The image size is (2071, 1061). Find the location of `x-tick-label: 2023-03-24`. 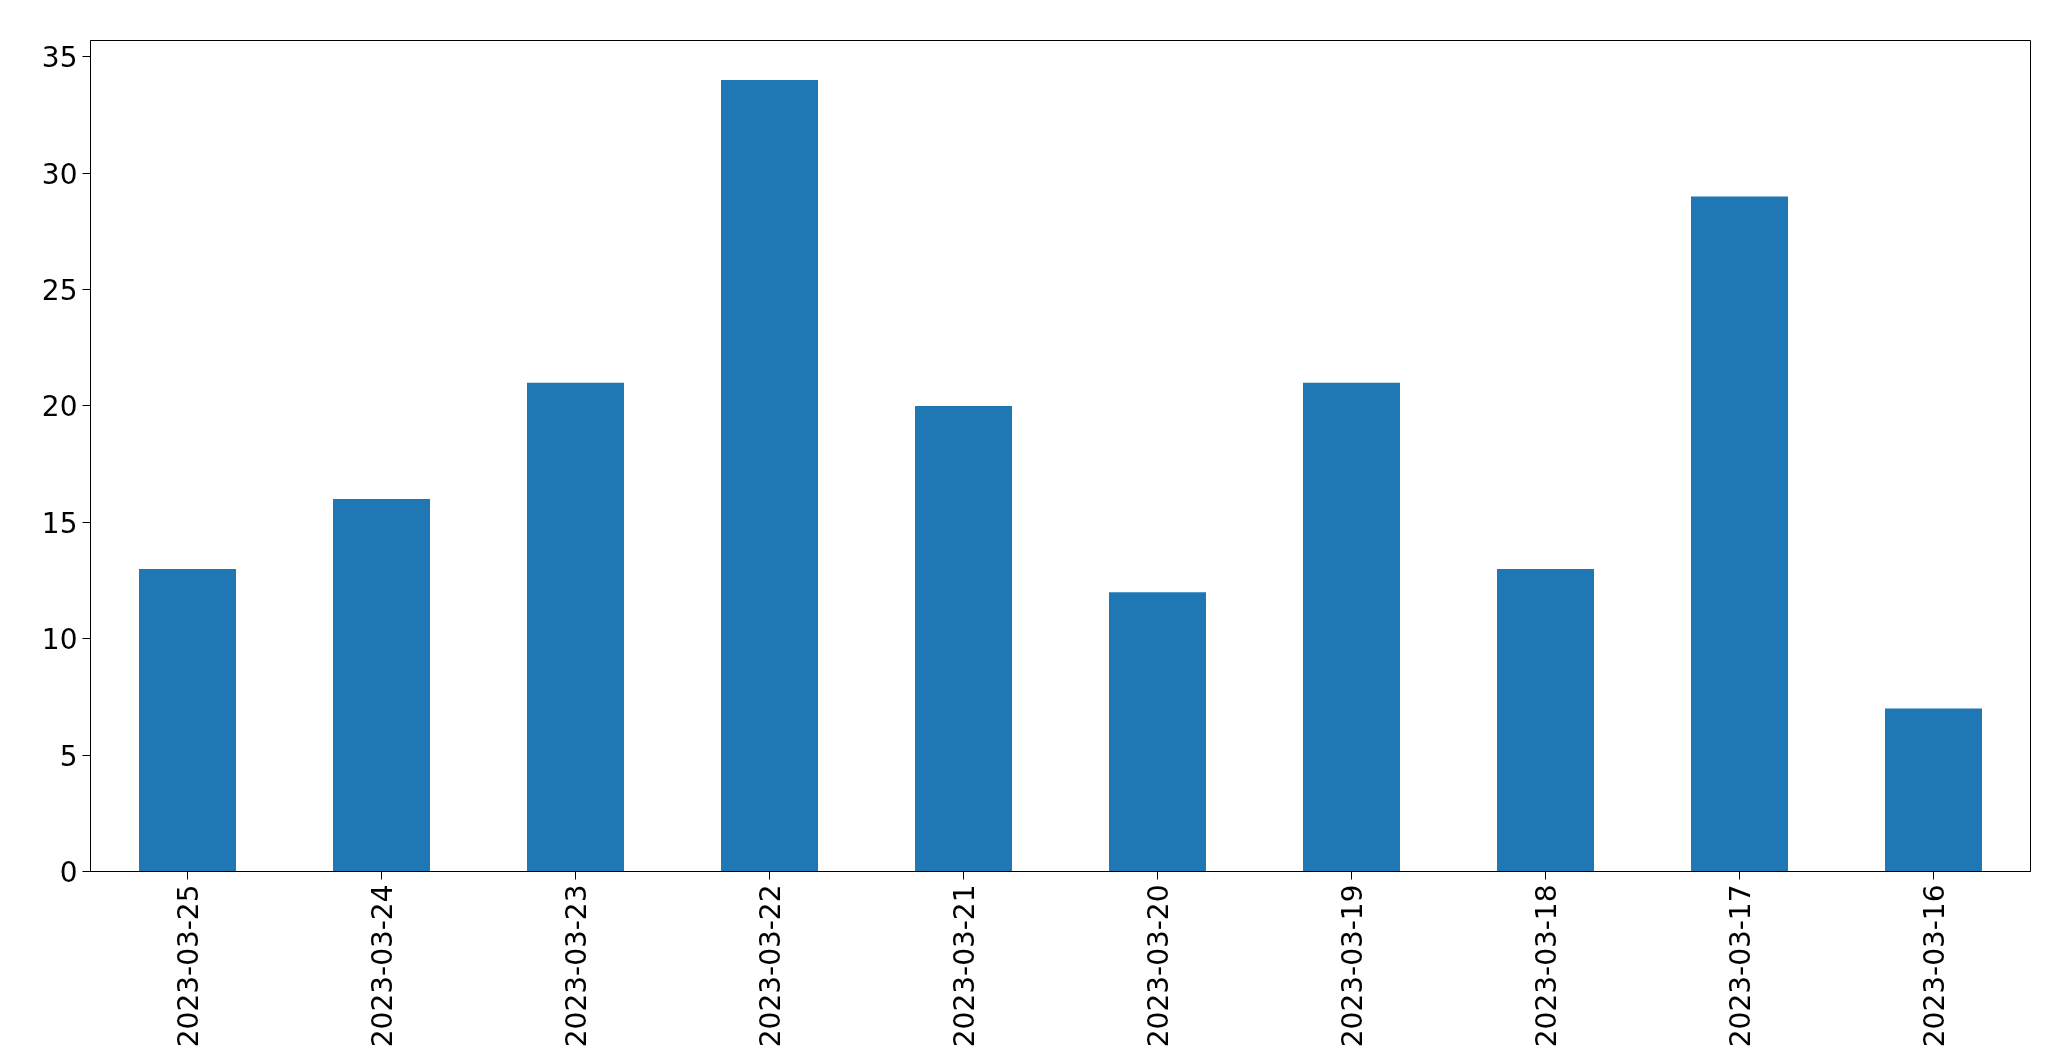

x-tick-label: 2023-03-24 is located at coordinates (382, 966).